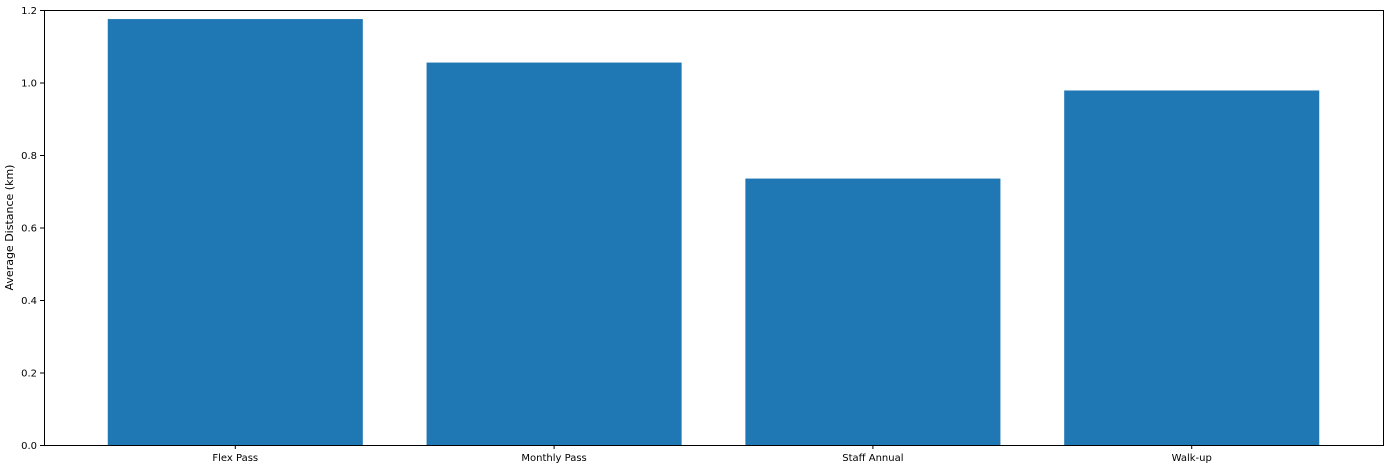 The width and height of the screenshot is (1394, 473). Describe the element at coordinates (873, 311) in the screenshot. I see `bar-staff-annual` at that location.